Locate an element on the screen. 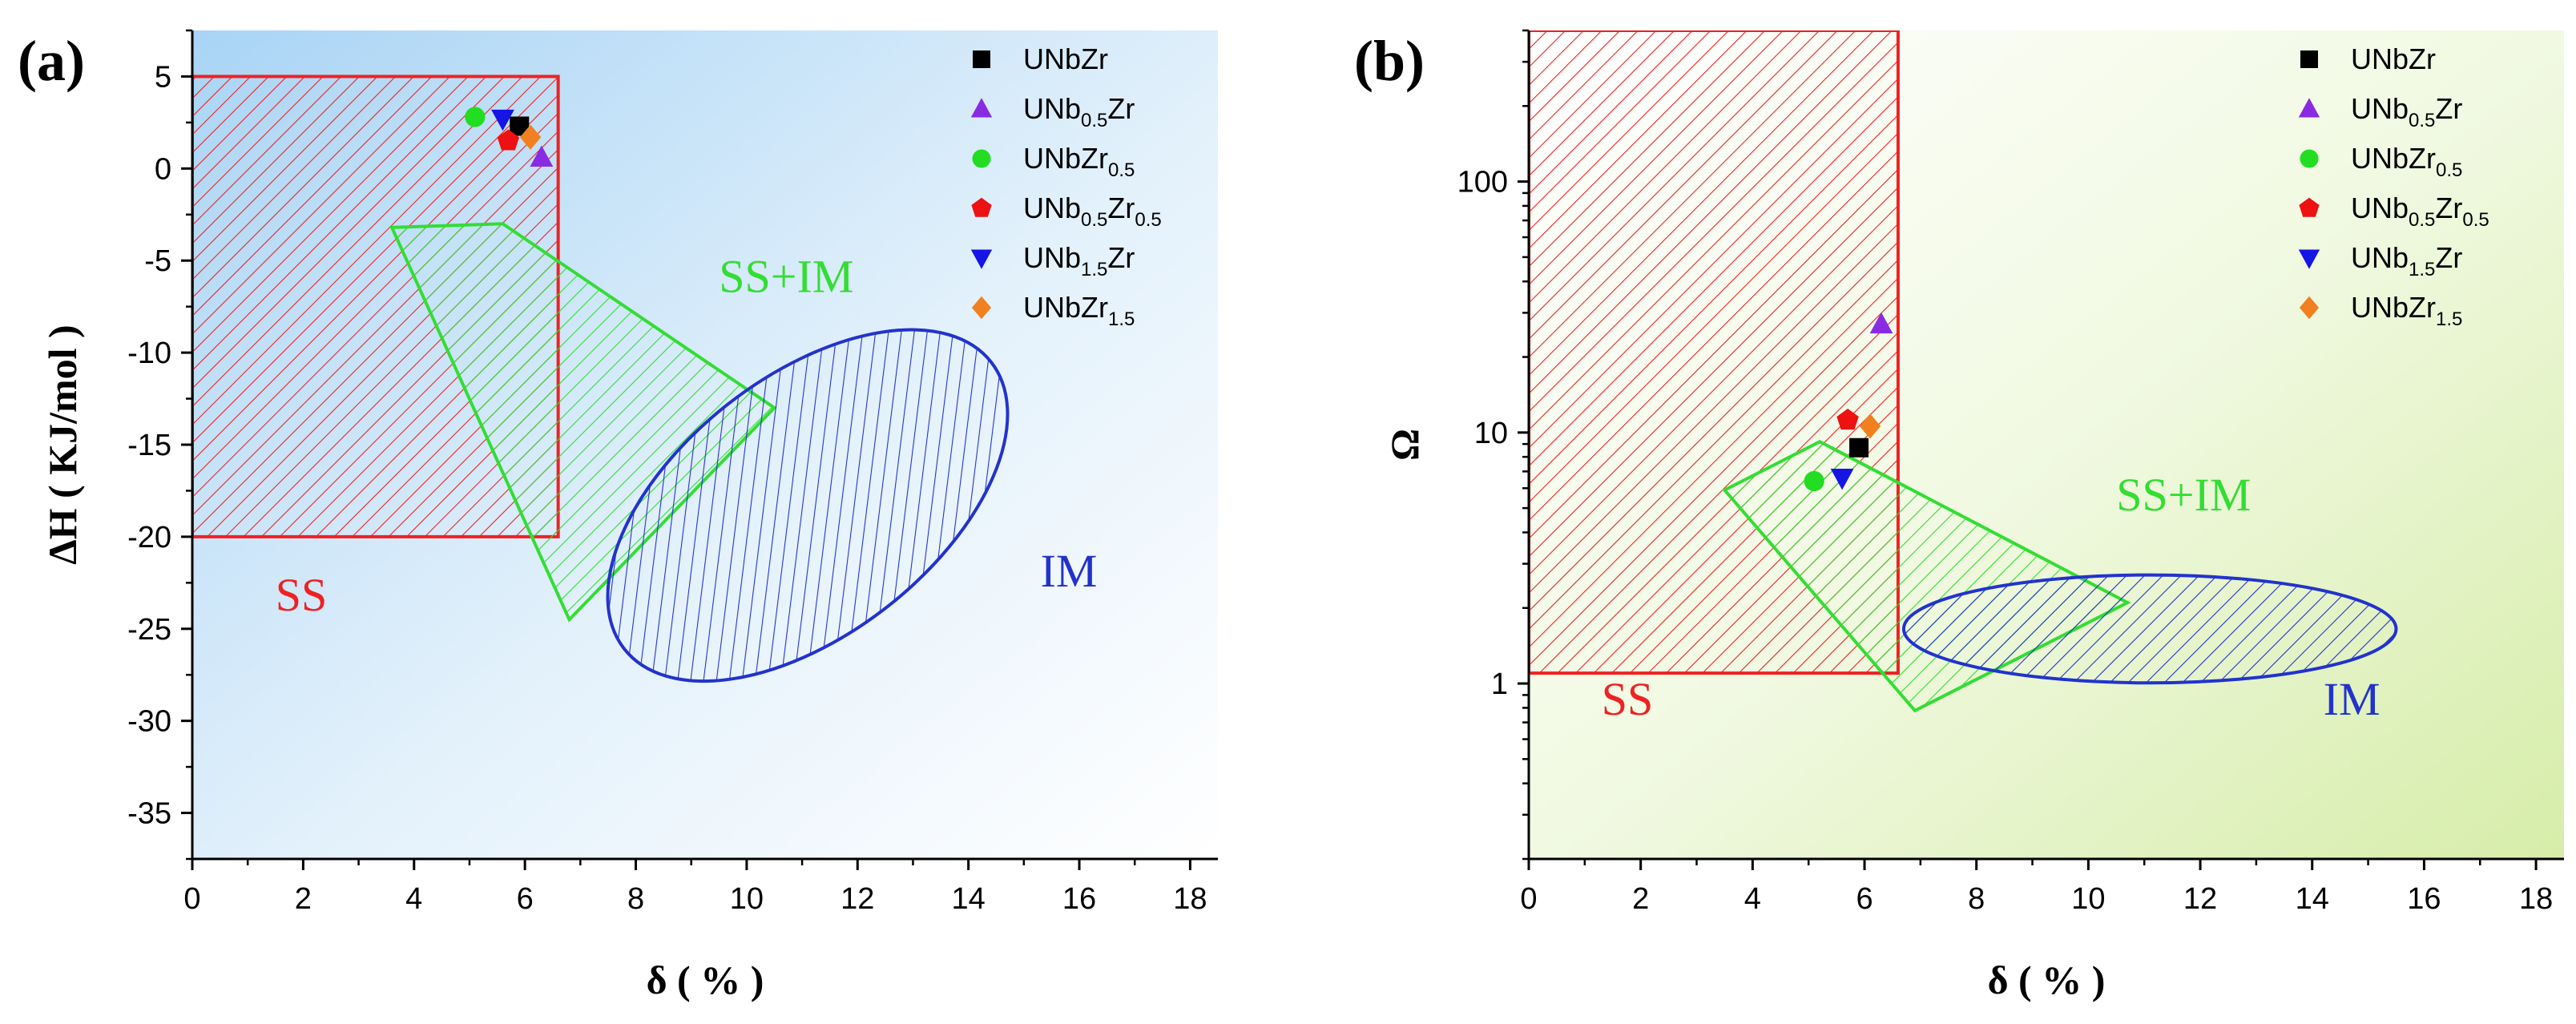 The width and height of the screenshot is (2576, 1024). y-axis-label: Ω is located at coordinates (1404, 445).